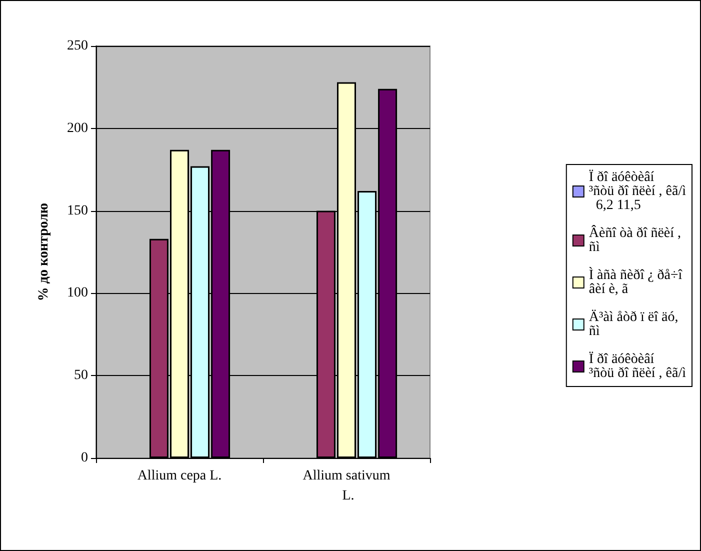 The image size is (701, 551). What do you see at coordinates (346, 486) in the screenshot?
I see `x-tick-label: Allium sativum L.` at bounding box center [346, 486].